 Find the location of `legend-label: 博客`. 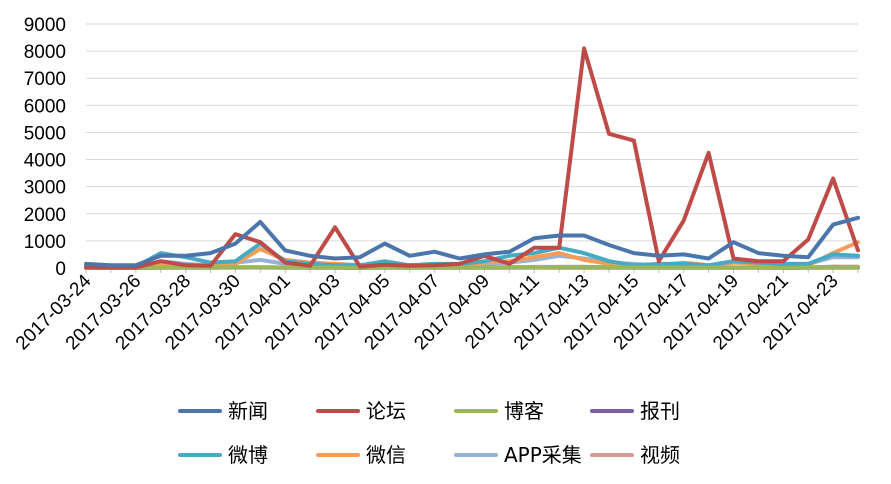

legend-label: 博客 is located at coordinates (524, 411).